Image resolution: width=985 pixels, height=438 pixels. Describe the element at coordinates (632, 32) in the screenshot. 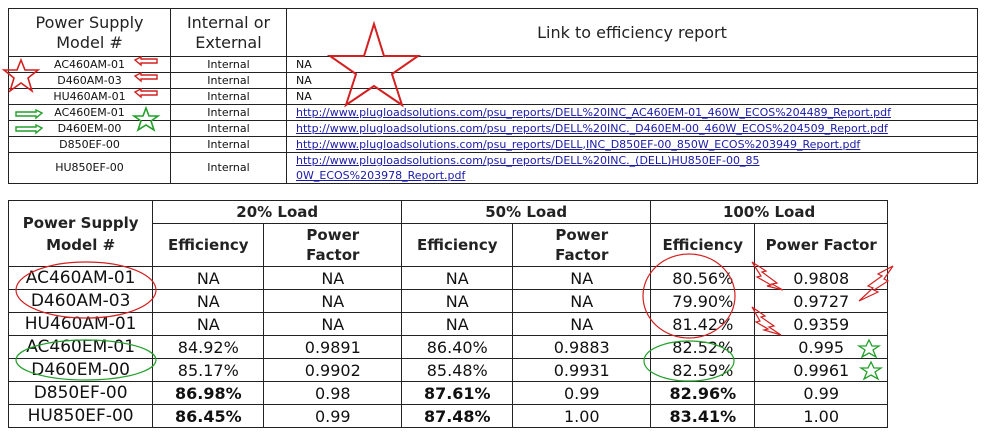

I see `header-report-link: Link to efficiency report` at that location.